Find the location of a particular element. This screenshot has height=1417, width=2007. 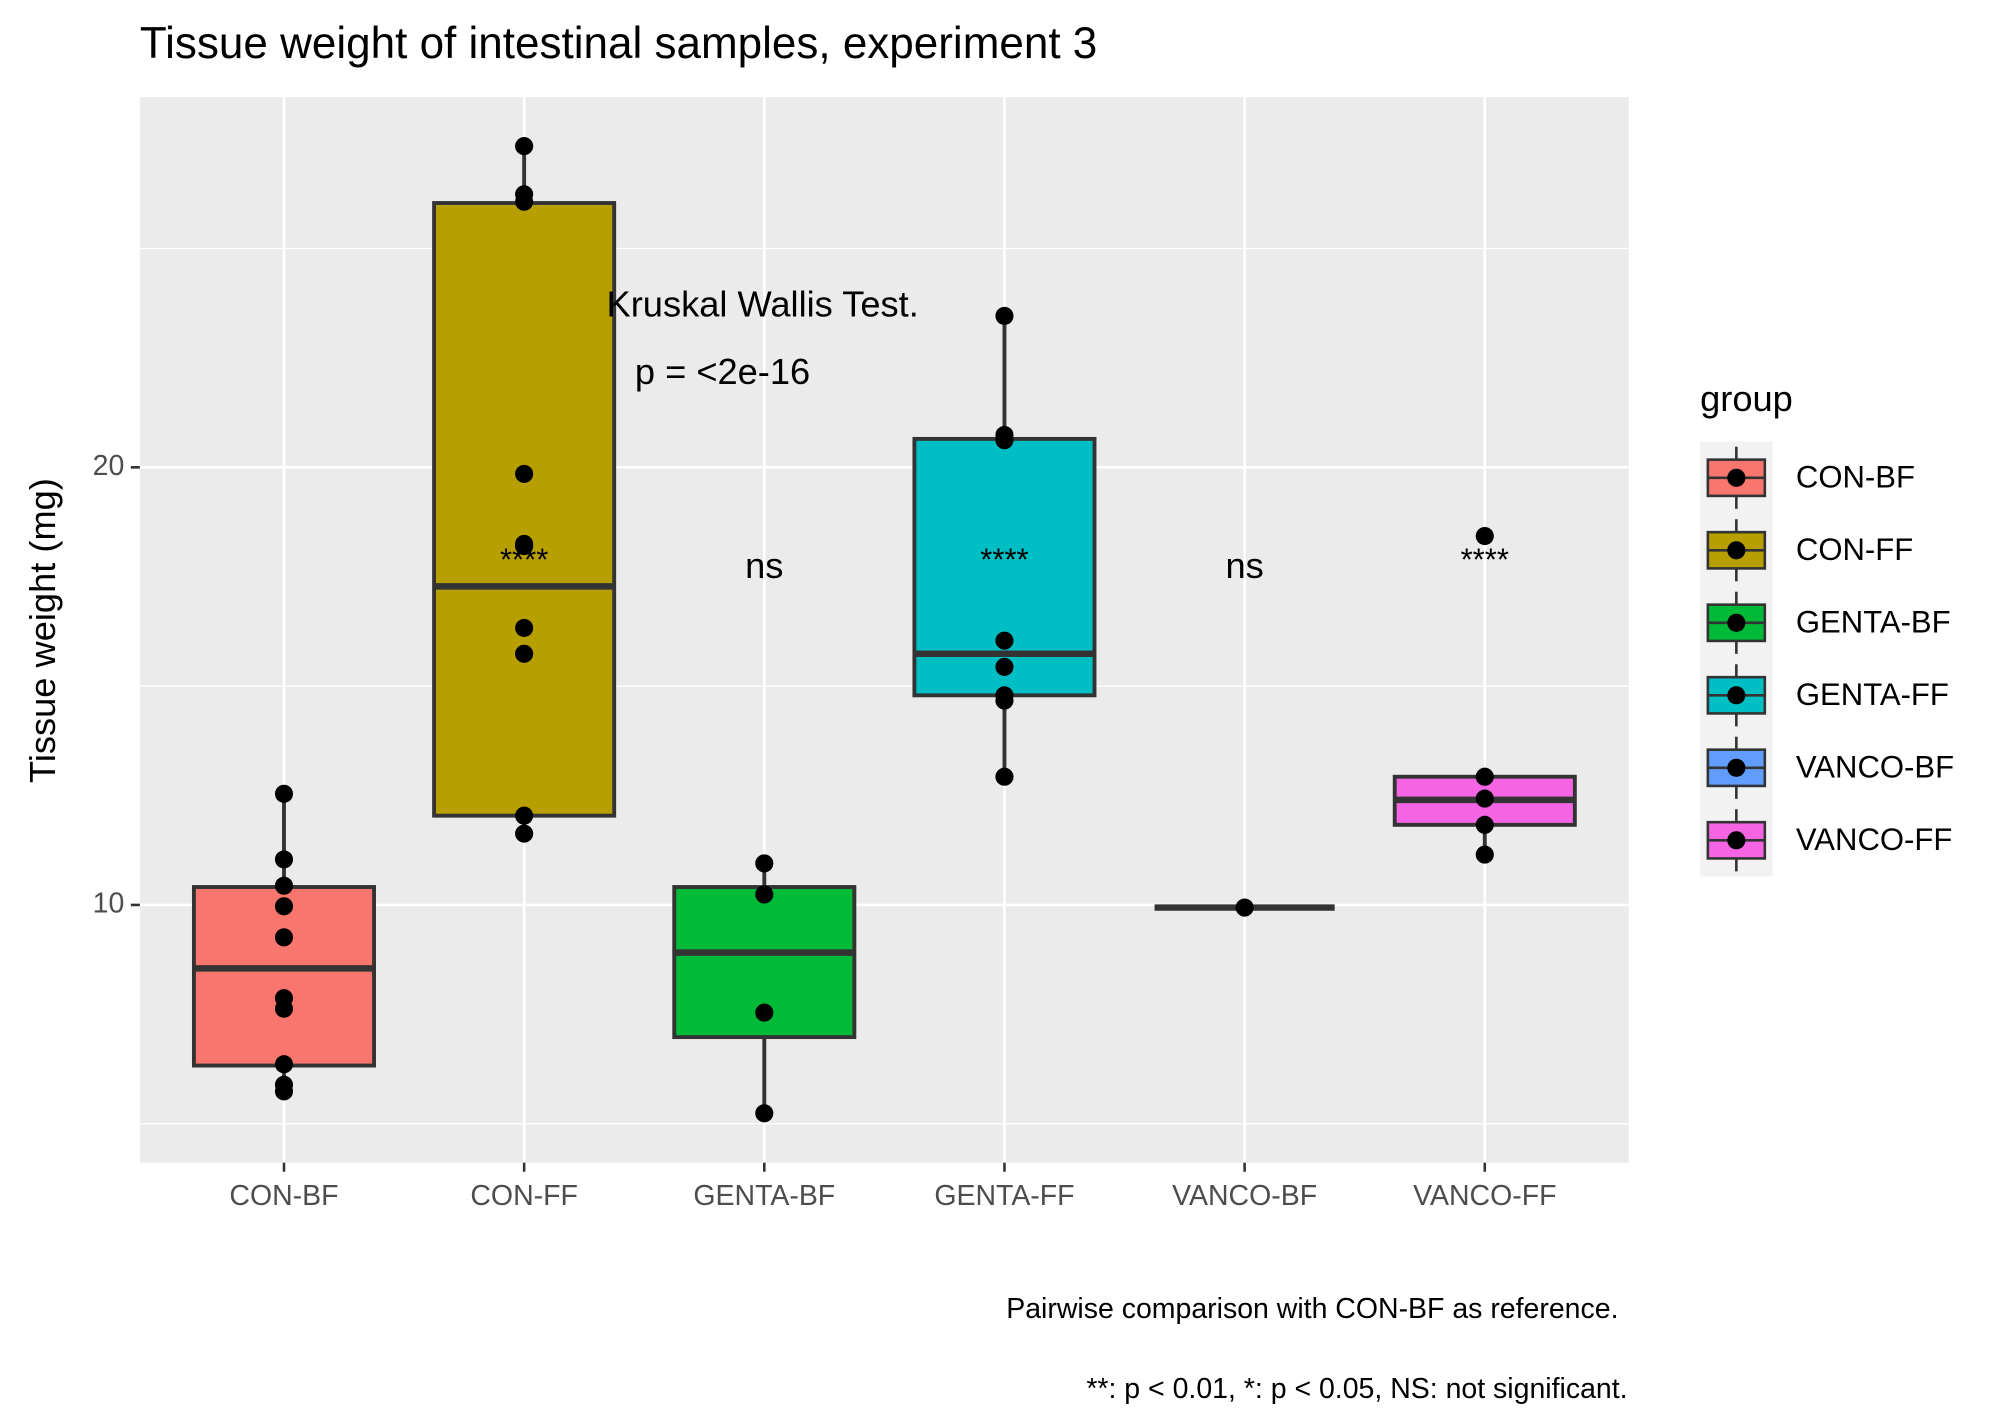

box is located at coordinates (524, 509).